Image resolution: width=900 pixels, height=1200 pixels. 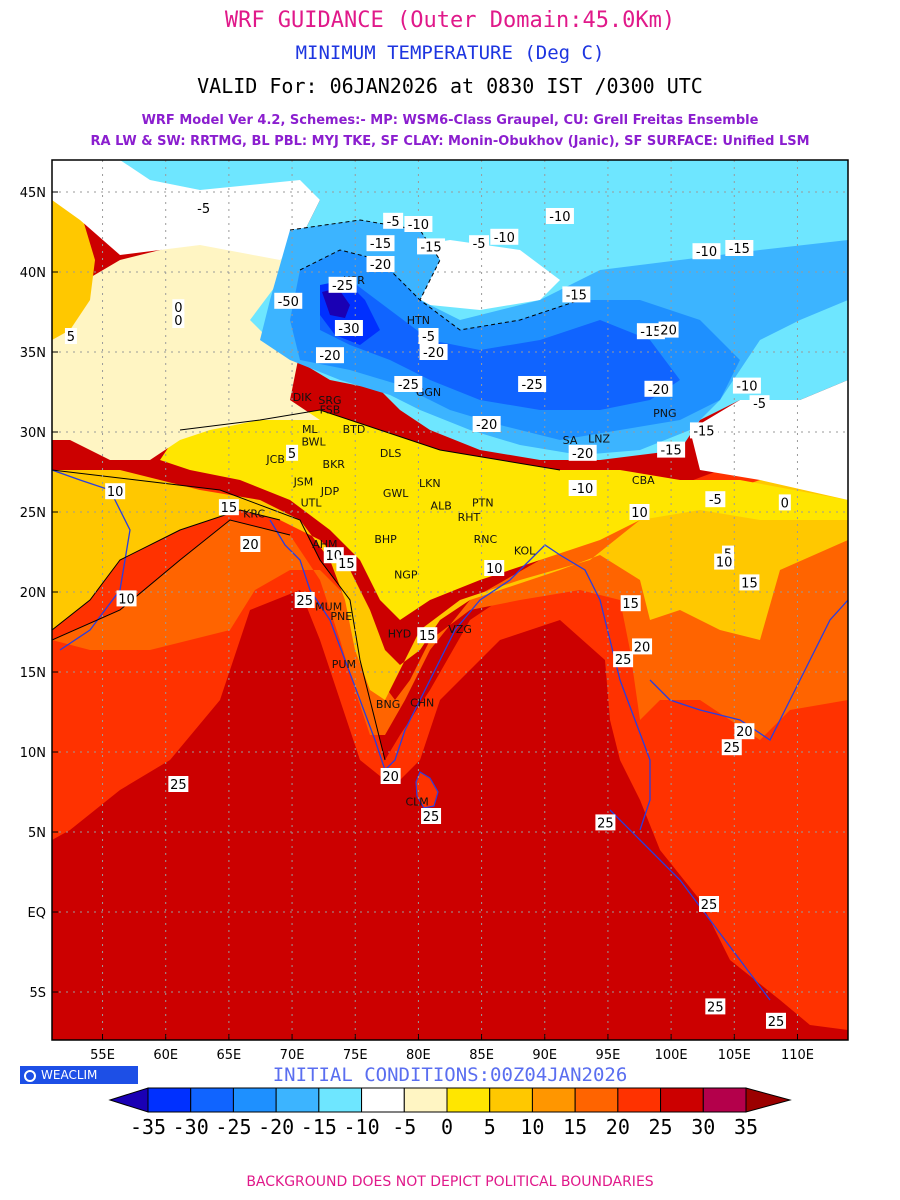 What do you see at coordinates (642, 646) in the screenshot?
I see `contour-label: 20` at bounding box center [642, 646].